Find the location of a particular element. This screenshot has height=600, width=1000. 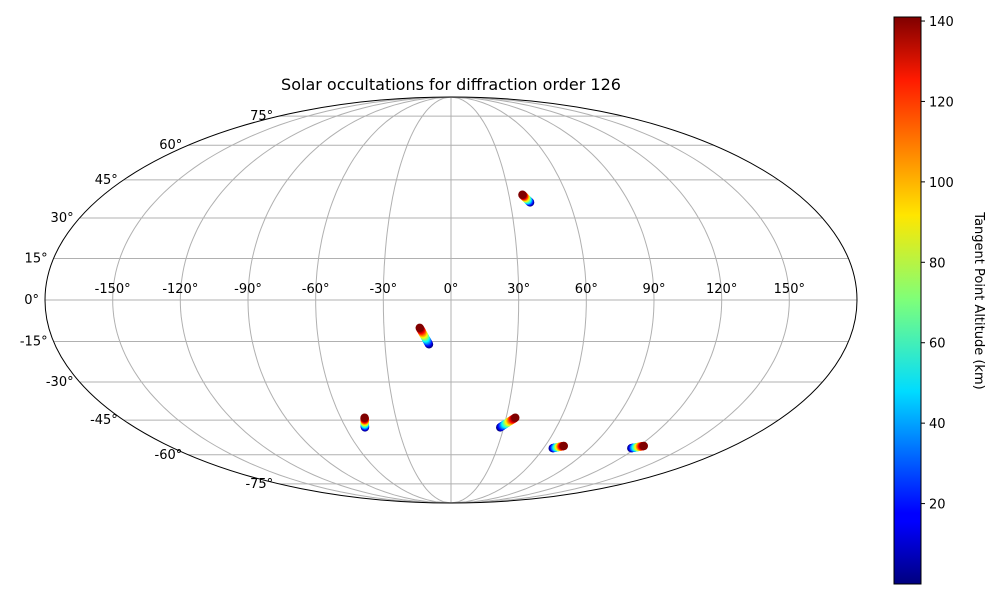

x-tick-label: 60° is located at coordinates (586, 289).